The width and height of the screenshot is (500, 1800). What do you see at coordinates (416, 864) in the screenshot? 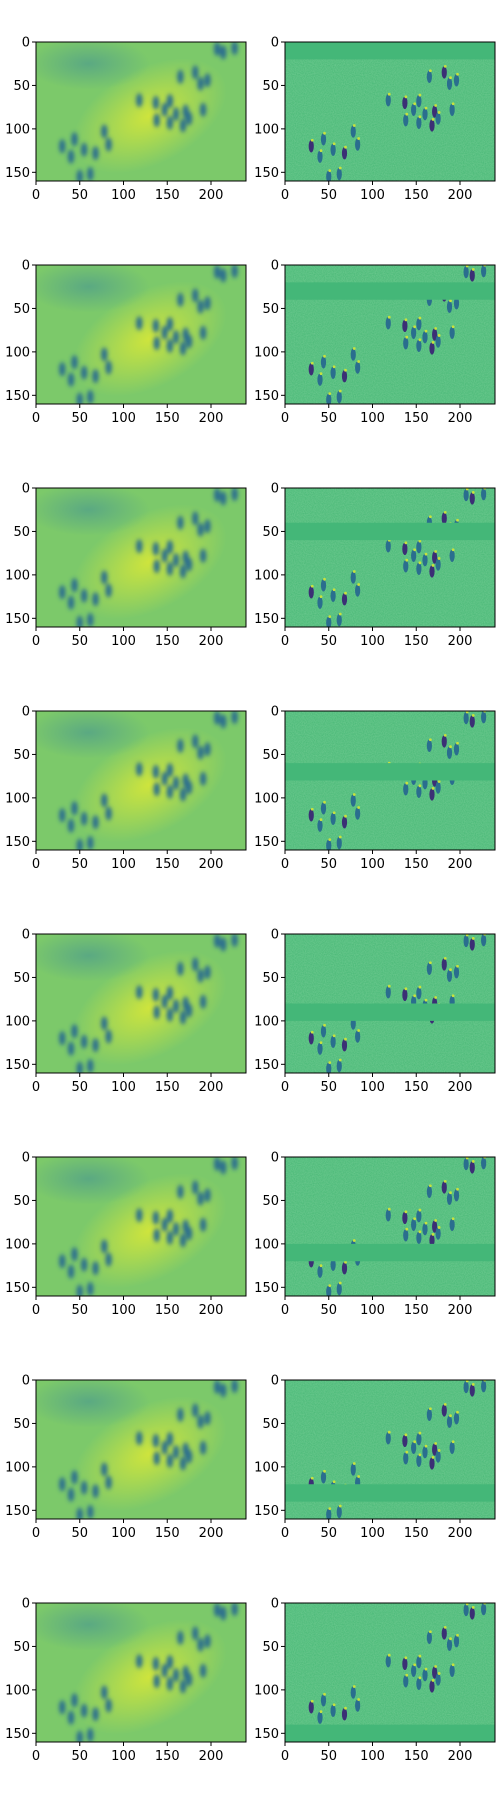
I see `x-tick-label: 150` at bounding box center [416, 864].